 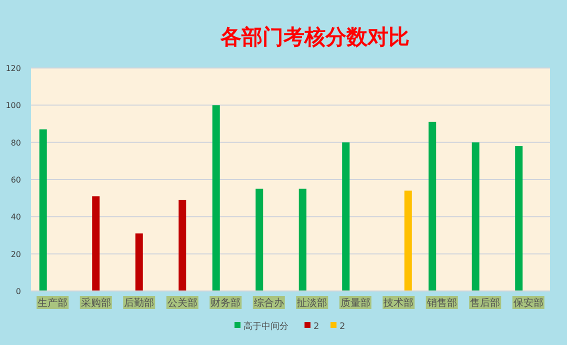 I want to click on x-tick-label: 技术部, so click(x=398, y=303).